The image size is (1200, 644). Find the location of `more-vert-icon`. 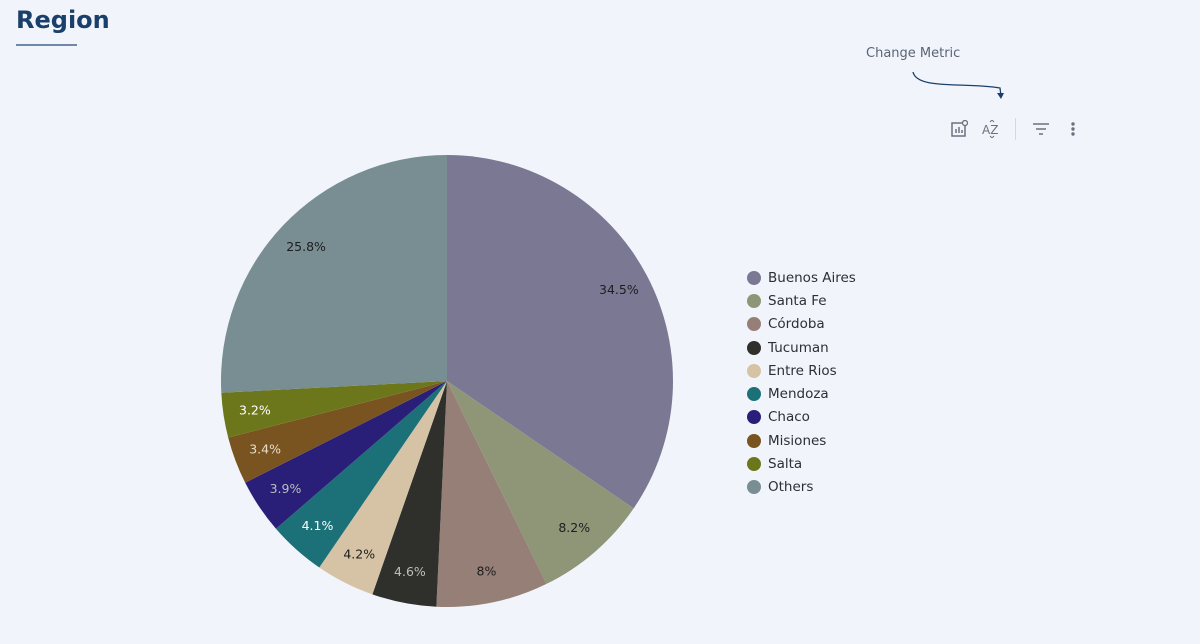

more-vert-icon is located at coordinates (1073, 129).